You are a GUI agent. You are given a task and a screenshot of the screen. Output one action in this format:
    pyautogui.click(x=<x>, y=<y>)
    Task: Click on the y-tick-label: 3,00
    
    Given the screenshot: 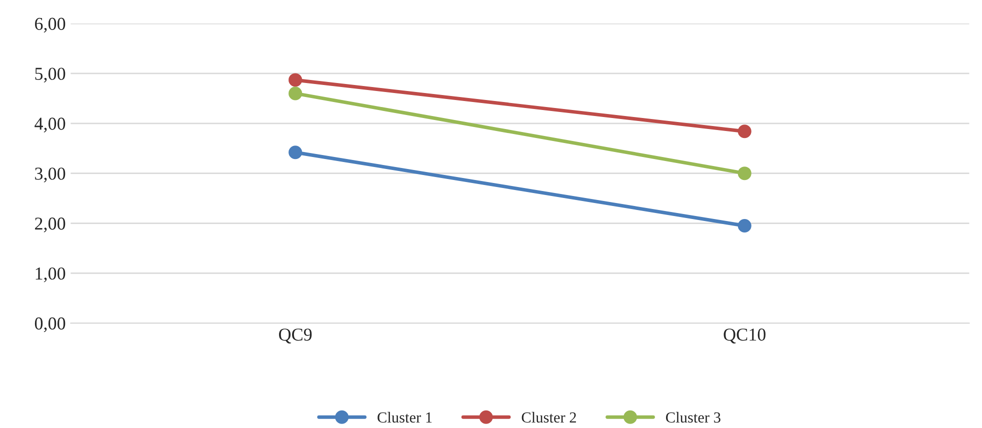 What is the action you would take?
    pyautogui.click(x=50, y=175)
    